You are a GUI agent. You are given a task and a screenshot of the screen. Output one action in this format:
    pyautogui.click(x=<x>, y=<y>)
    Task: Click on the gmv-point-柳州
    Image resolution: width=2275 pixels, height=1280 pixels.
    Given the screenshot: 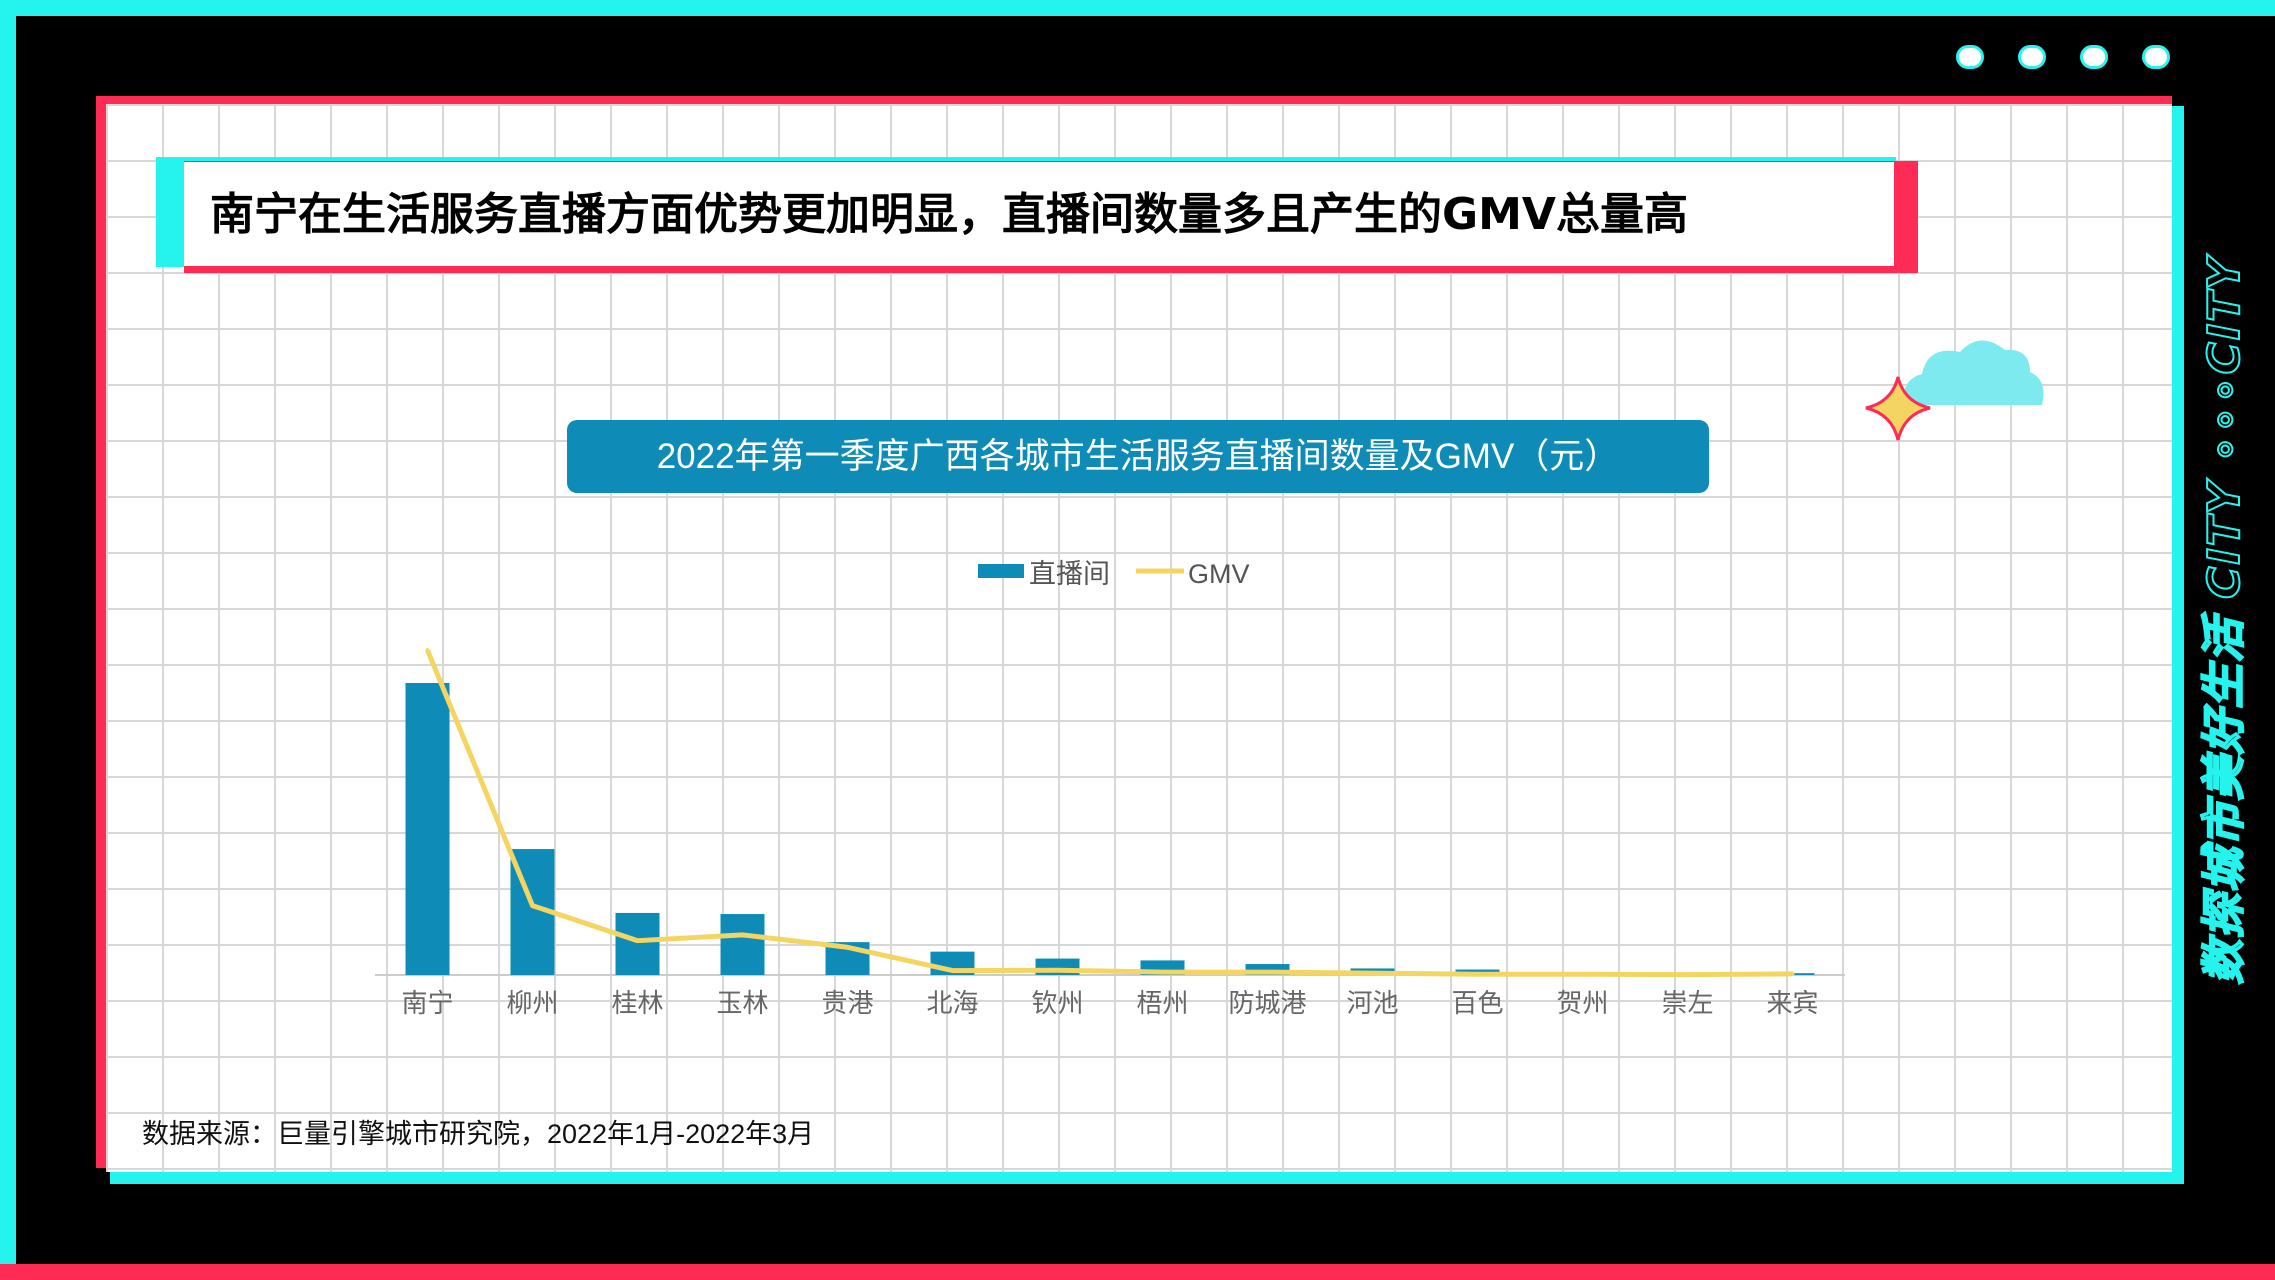 What is the action you would take?
    pyautogui.click(x=532, y=905)
    